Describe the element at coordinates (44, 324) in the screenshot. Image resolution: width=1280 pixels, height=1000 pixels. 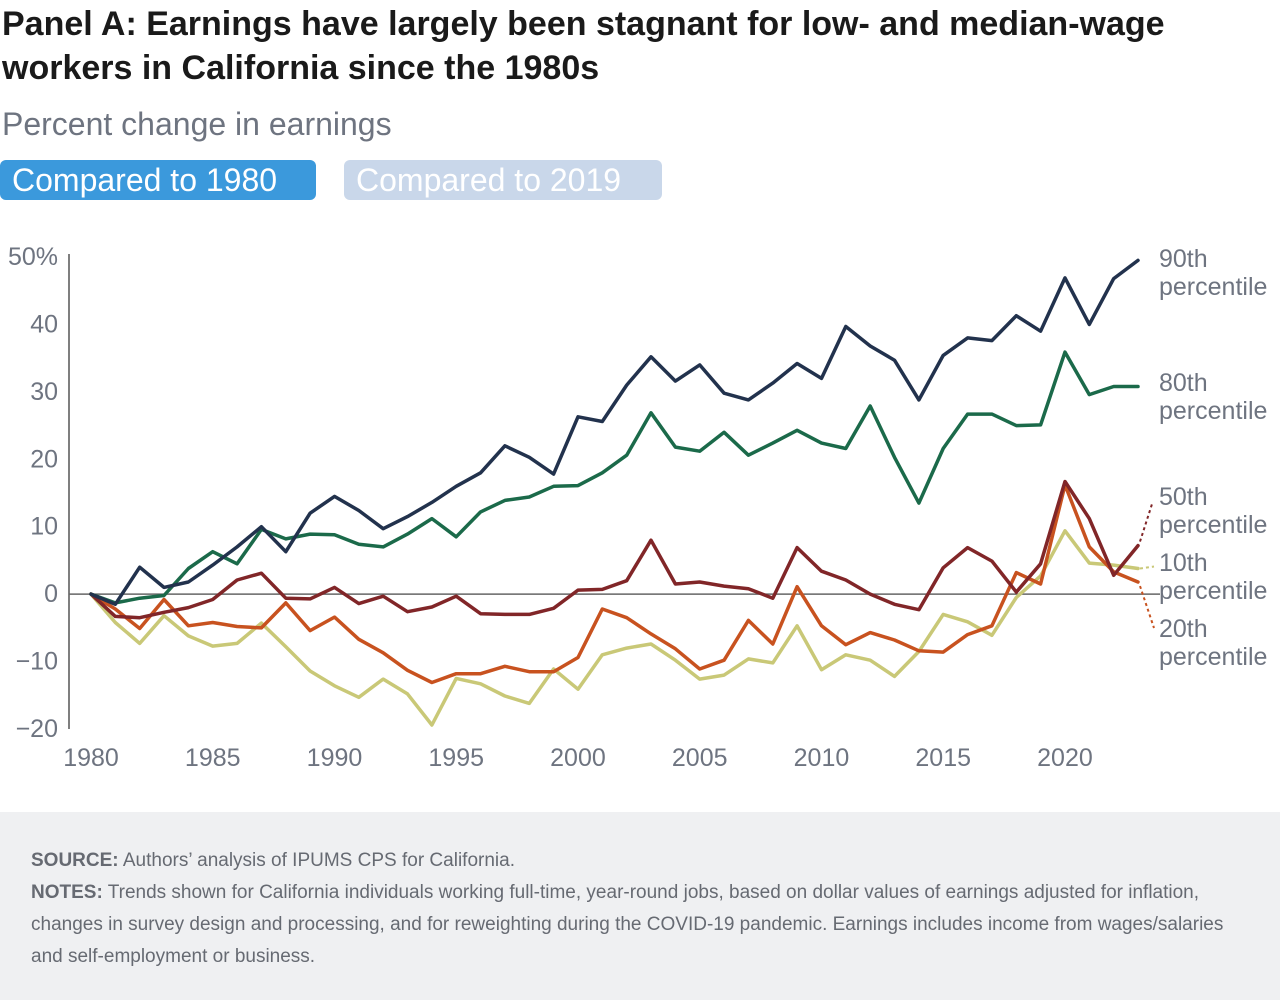
I see `y-tick-label: 40` at that location.